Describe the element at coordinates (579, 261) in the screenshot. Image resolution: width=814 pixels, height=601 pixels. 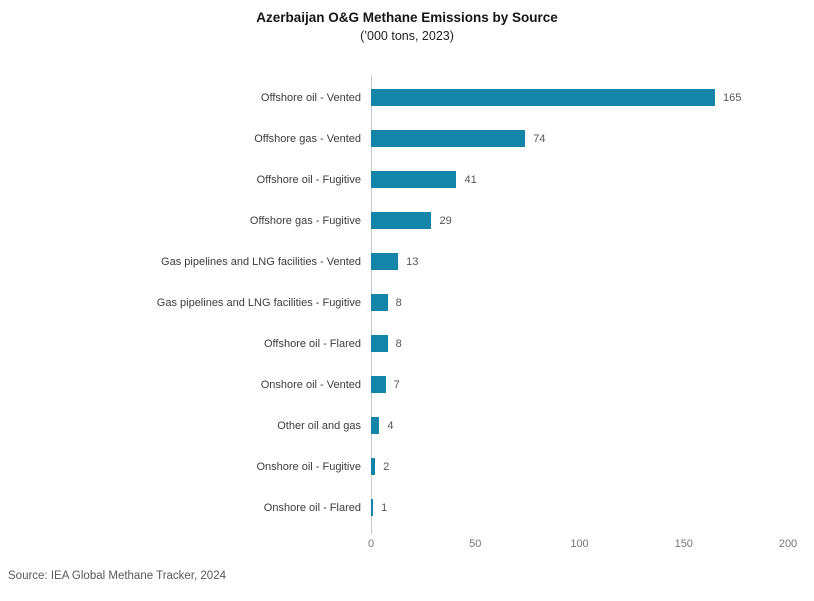
I see `bar-track: 13` at that location.